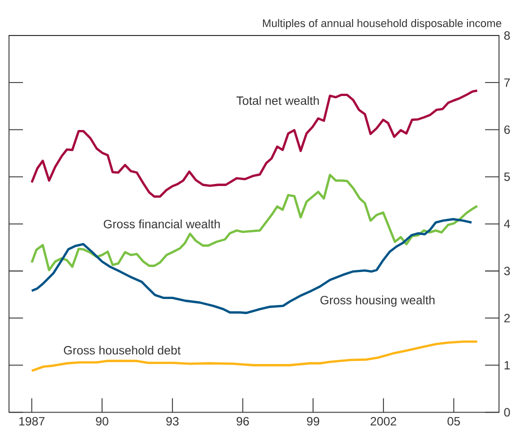 This screenshot has width=519, height=431. I want to click on y-tick-label: 1, so click(507, 365).